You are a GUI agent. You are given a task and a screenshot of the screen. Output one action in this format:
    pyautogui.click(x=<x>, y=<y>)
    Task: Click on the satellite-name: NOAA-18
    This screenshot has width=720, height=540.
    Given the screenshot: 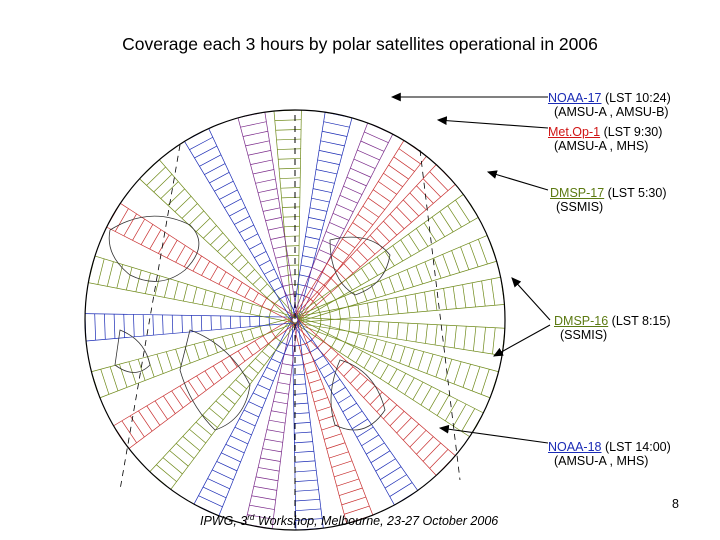 What is the action you would take?
    pyautogui.click(x=575, y=447)
    